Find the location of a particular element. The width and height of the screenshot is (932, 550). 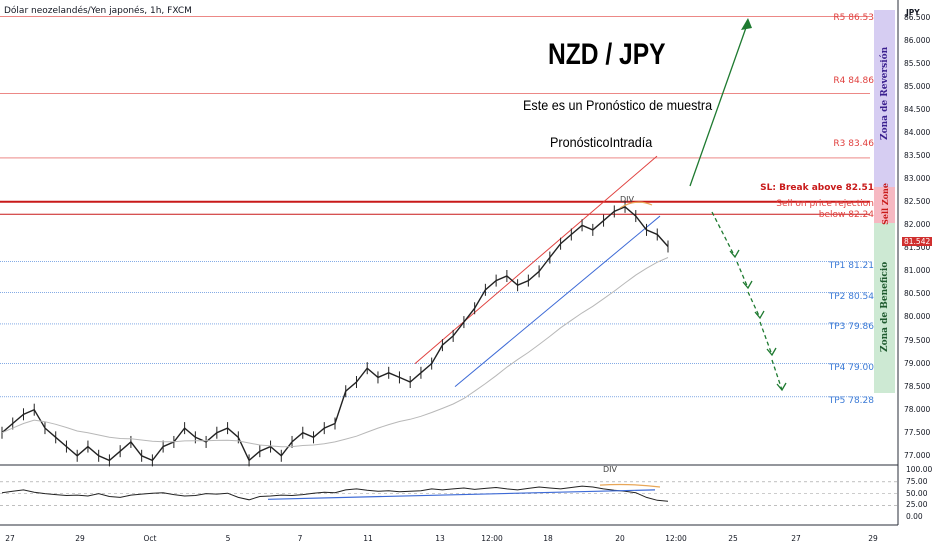

currency-label: JPY is located at coordinates (913, 12).